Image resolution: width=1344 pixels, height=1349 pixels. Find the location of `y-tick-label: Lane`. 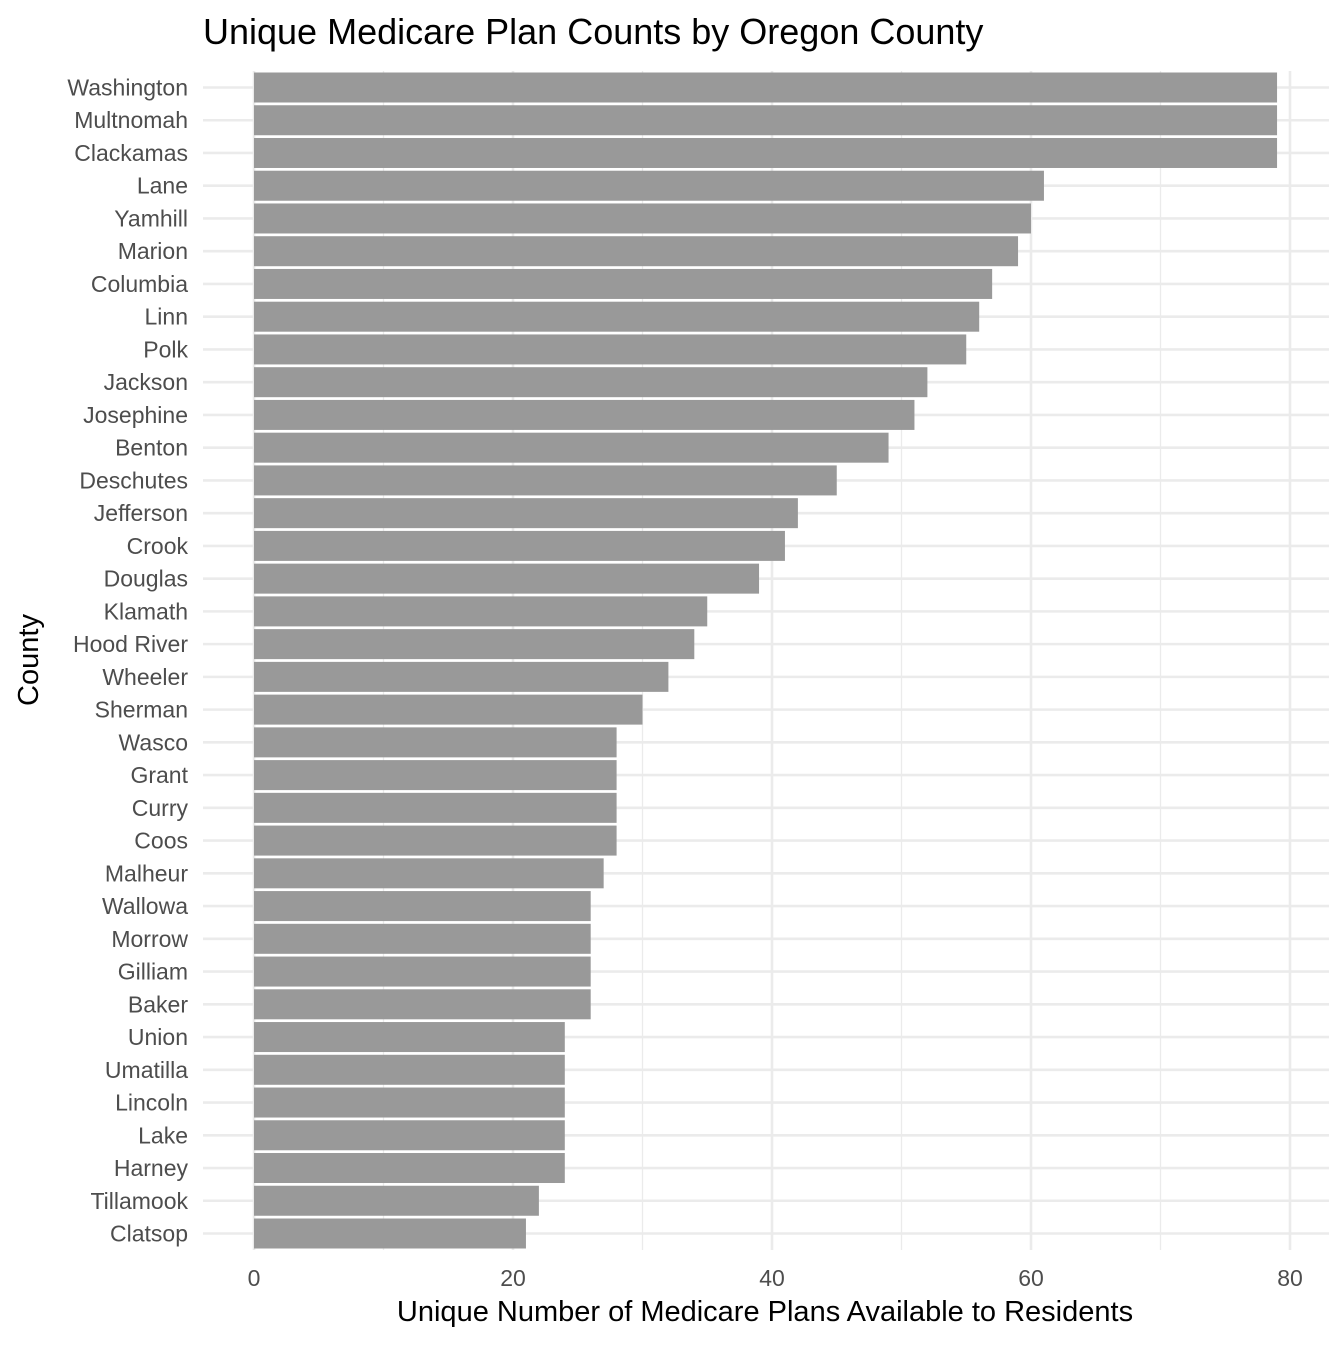

y-tick-label: Lane is located at coordinates (162, 186).